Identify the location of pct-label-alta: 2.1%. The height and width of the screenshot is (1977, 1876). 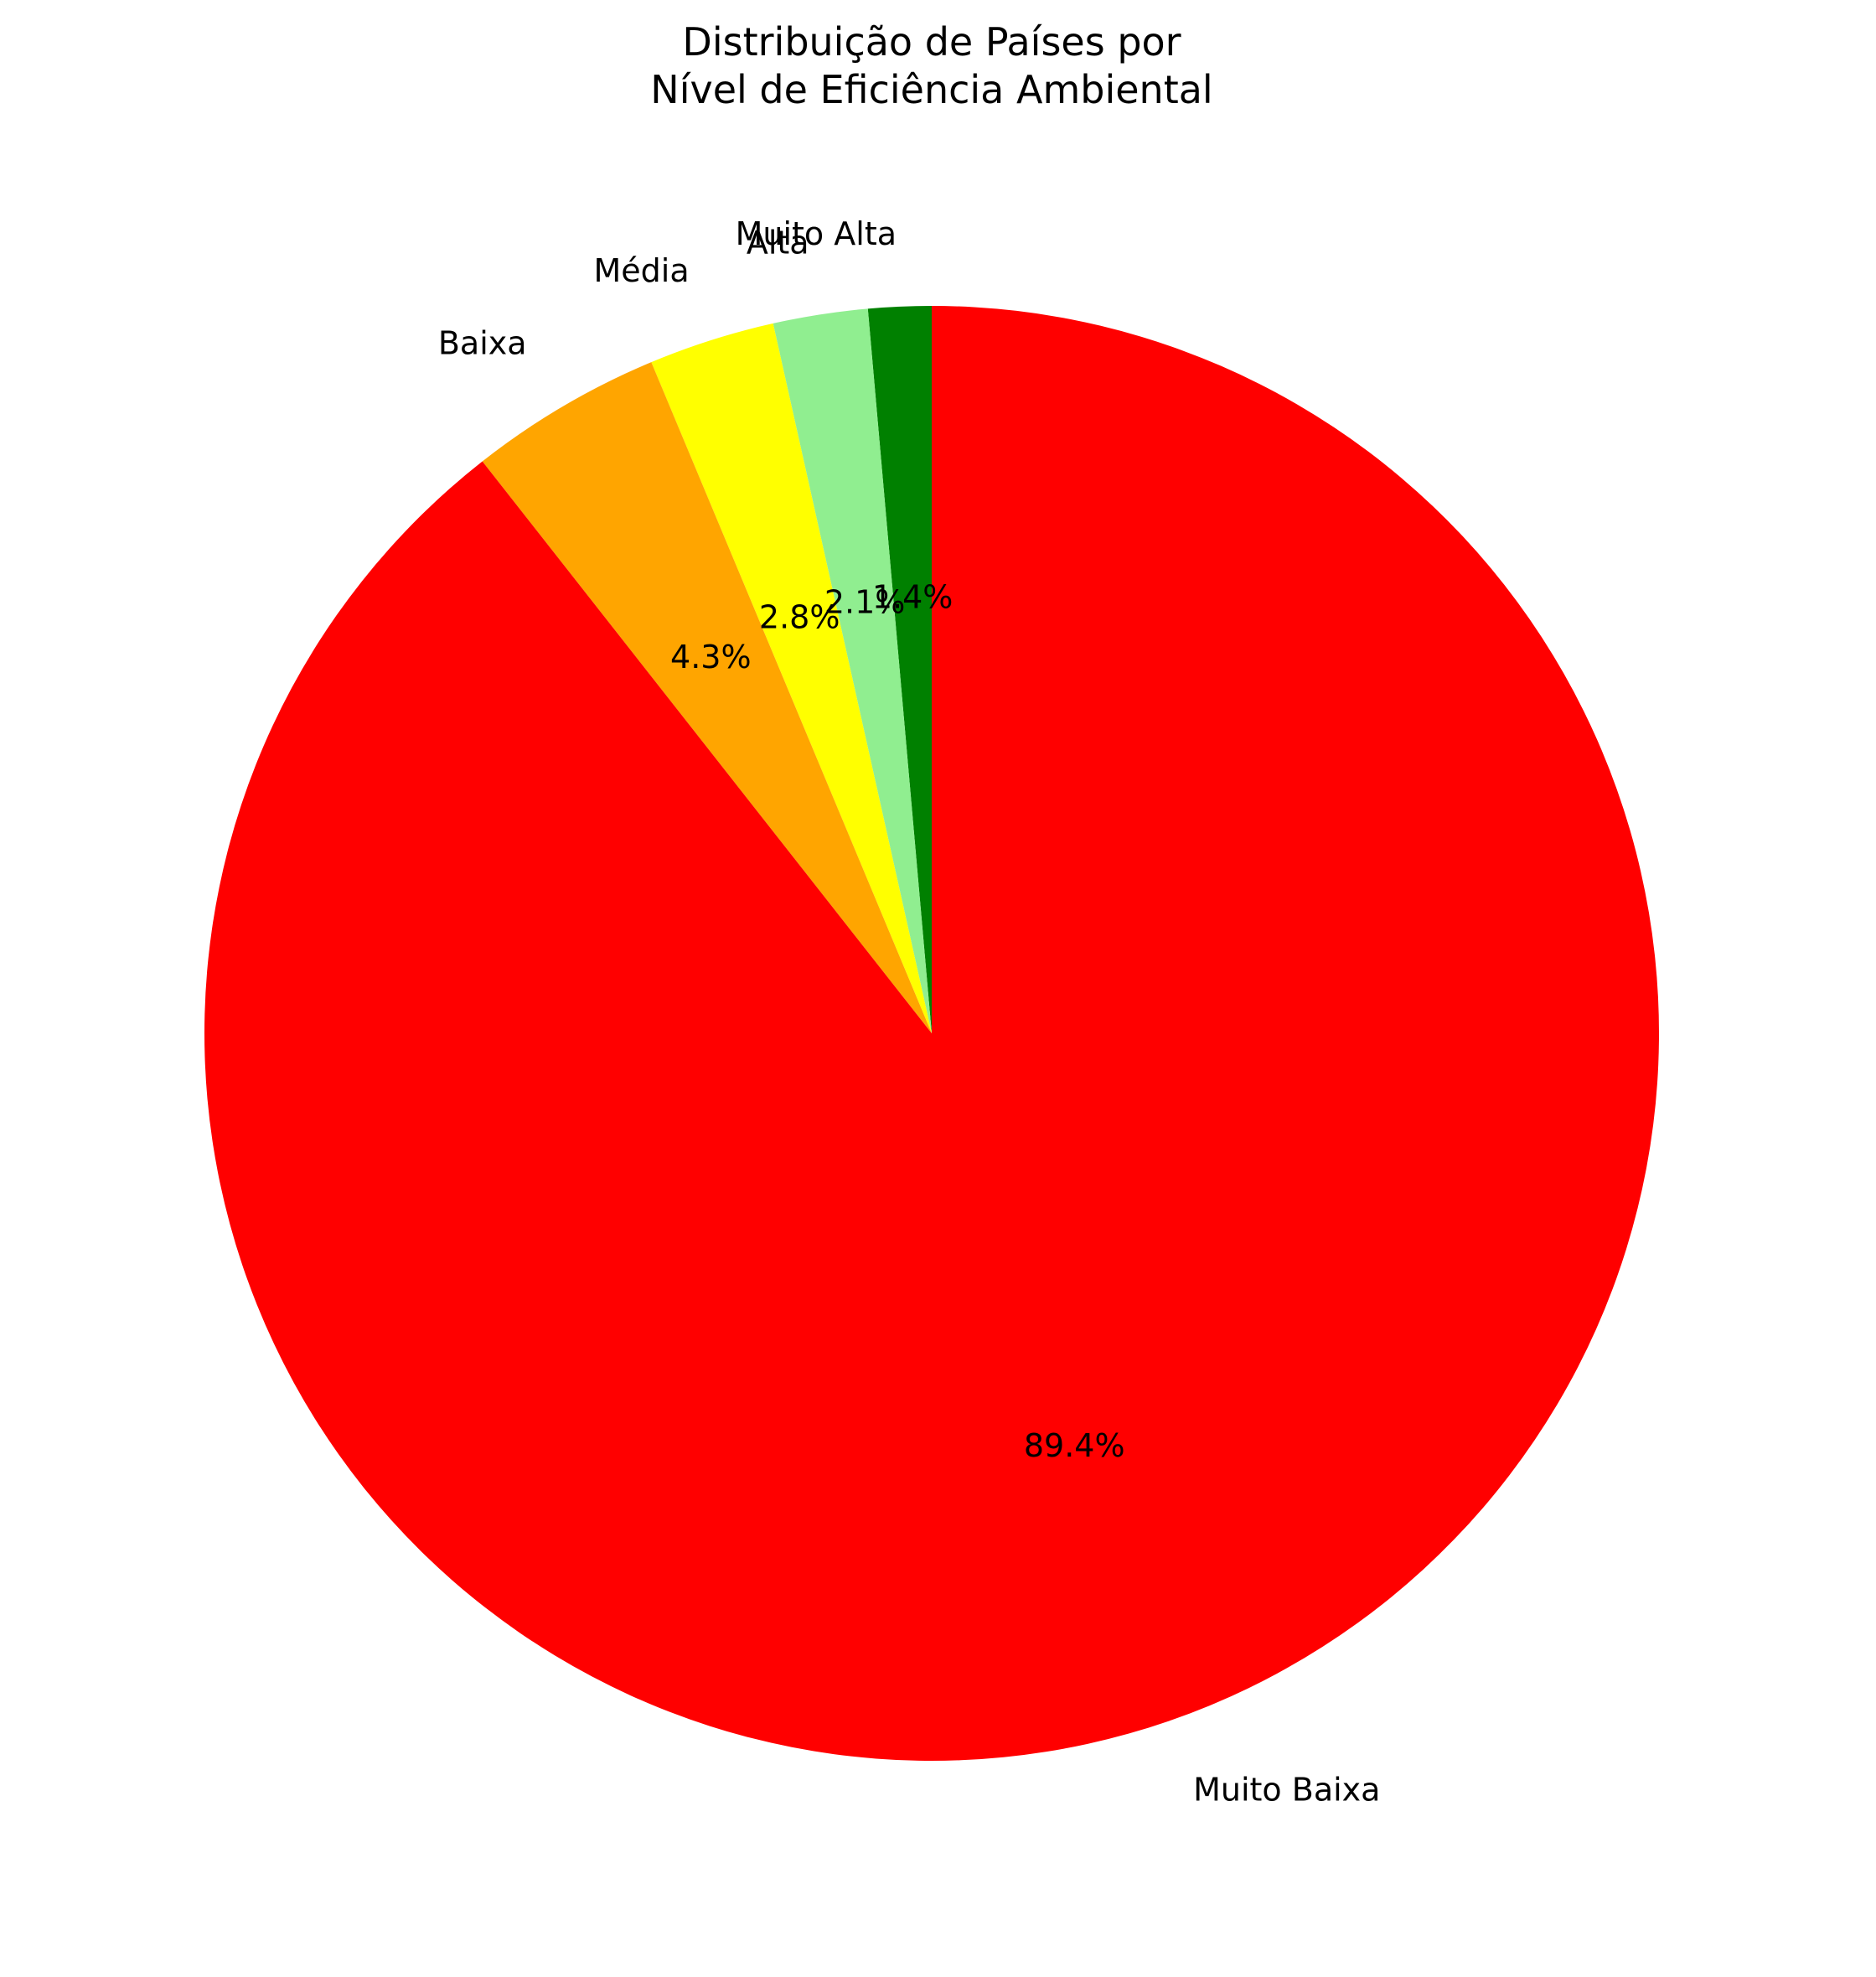
(865, 601).